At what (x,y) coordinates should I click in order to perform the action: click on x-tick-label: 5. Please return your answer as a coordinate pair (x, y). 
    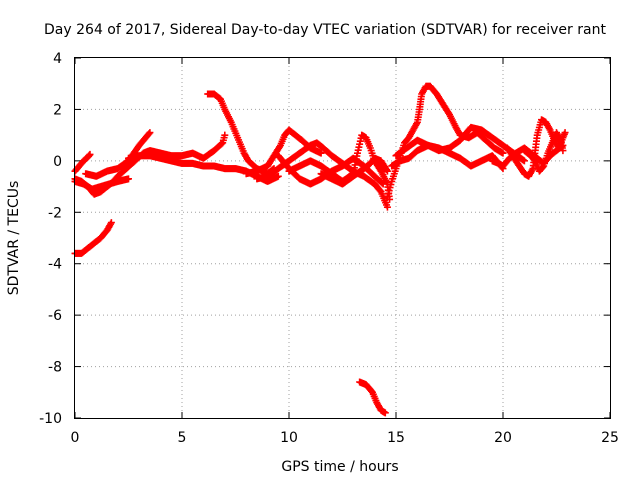
    Looking at the image, I should click on (182, 438).